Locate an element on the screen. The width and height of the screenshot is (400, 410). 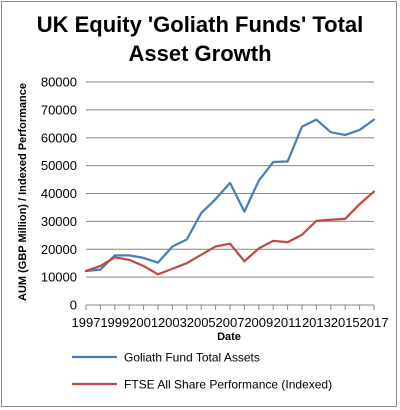
y-tick-label: 80000 is located at coordinates (59, 82).